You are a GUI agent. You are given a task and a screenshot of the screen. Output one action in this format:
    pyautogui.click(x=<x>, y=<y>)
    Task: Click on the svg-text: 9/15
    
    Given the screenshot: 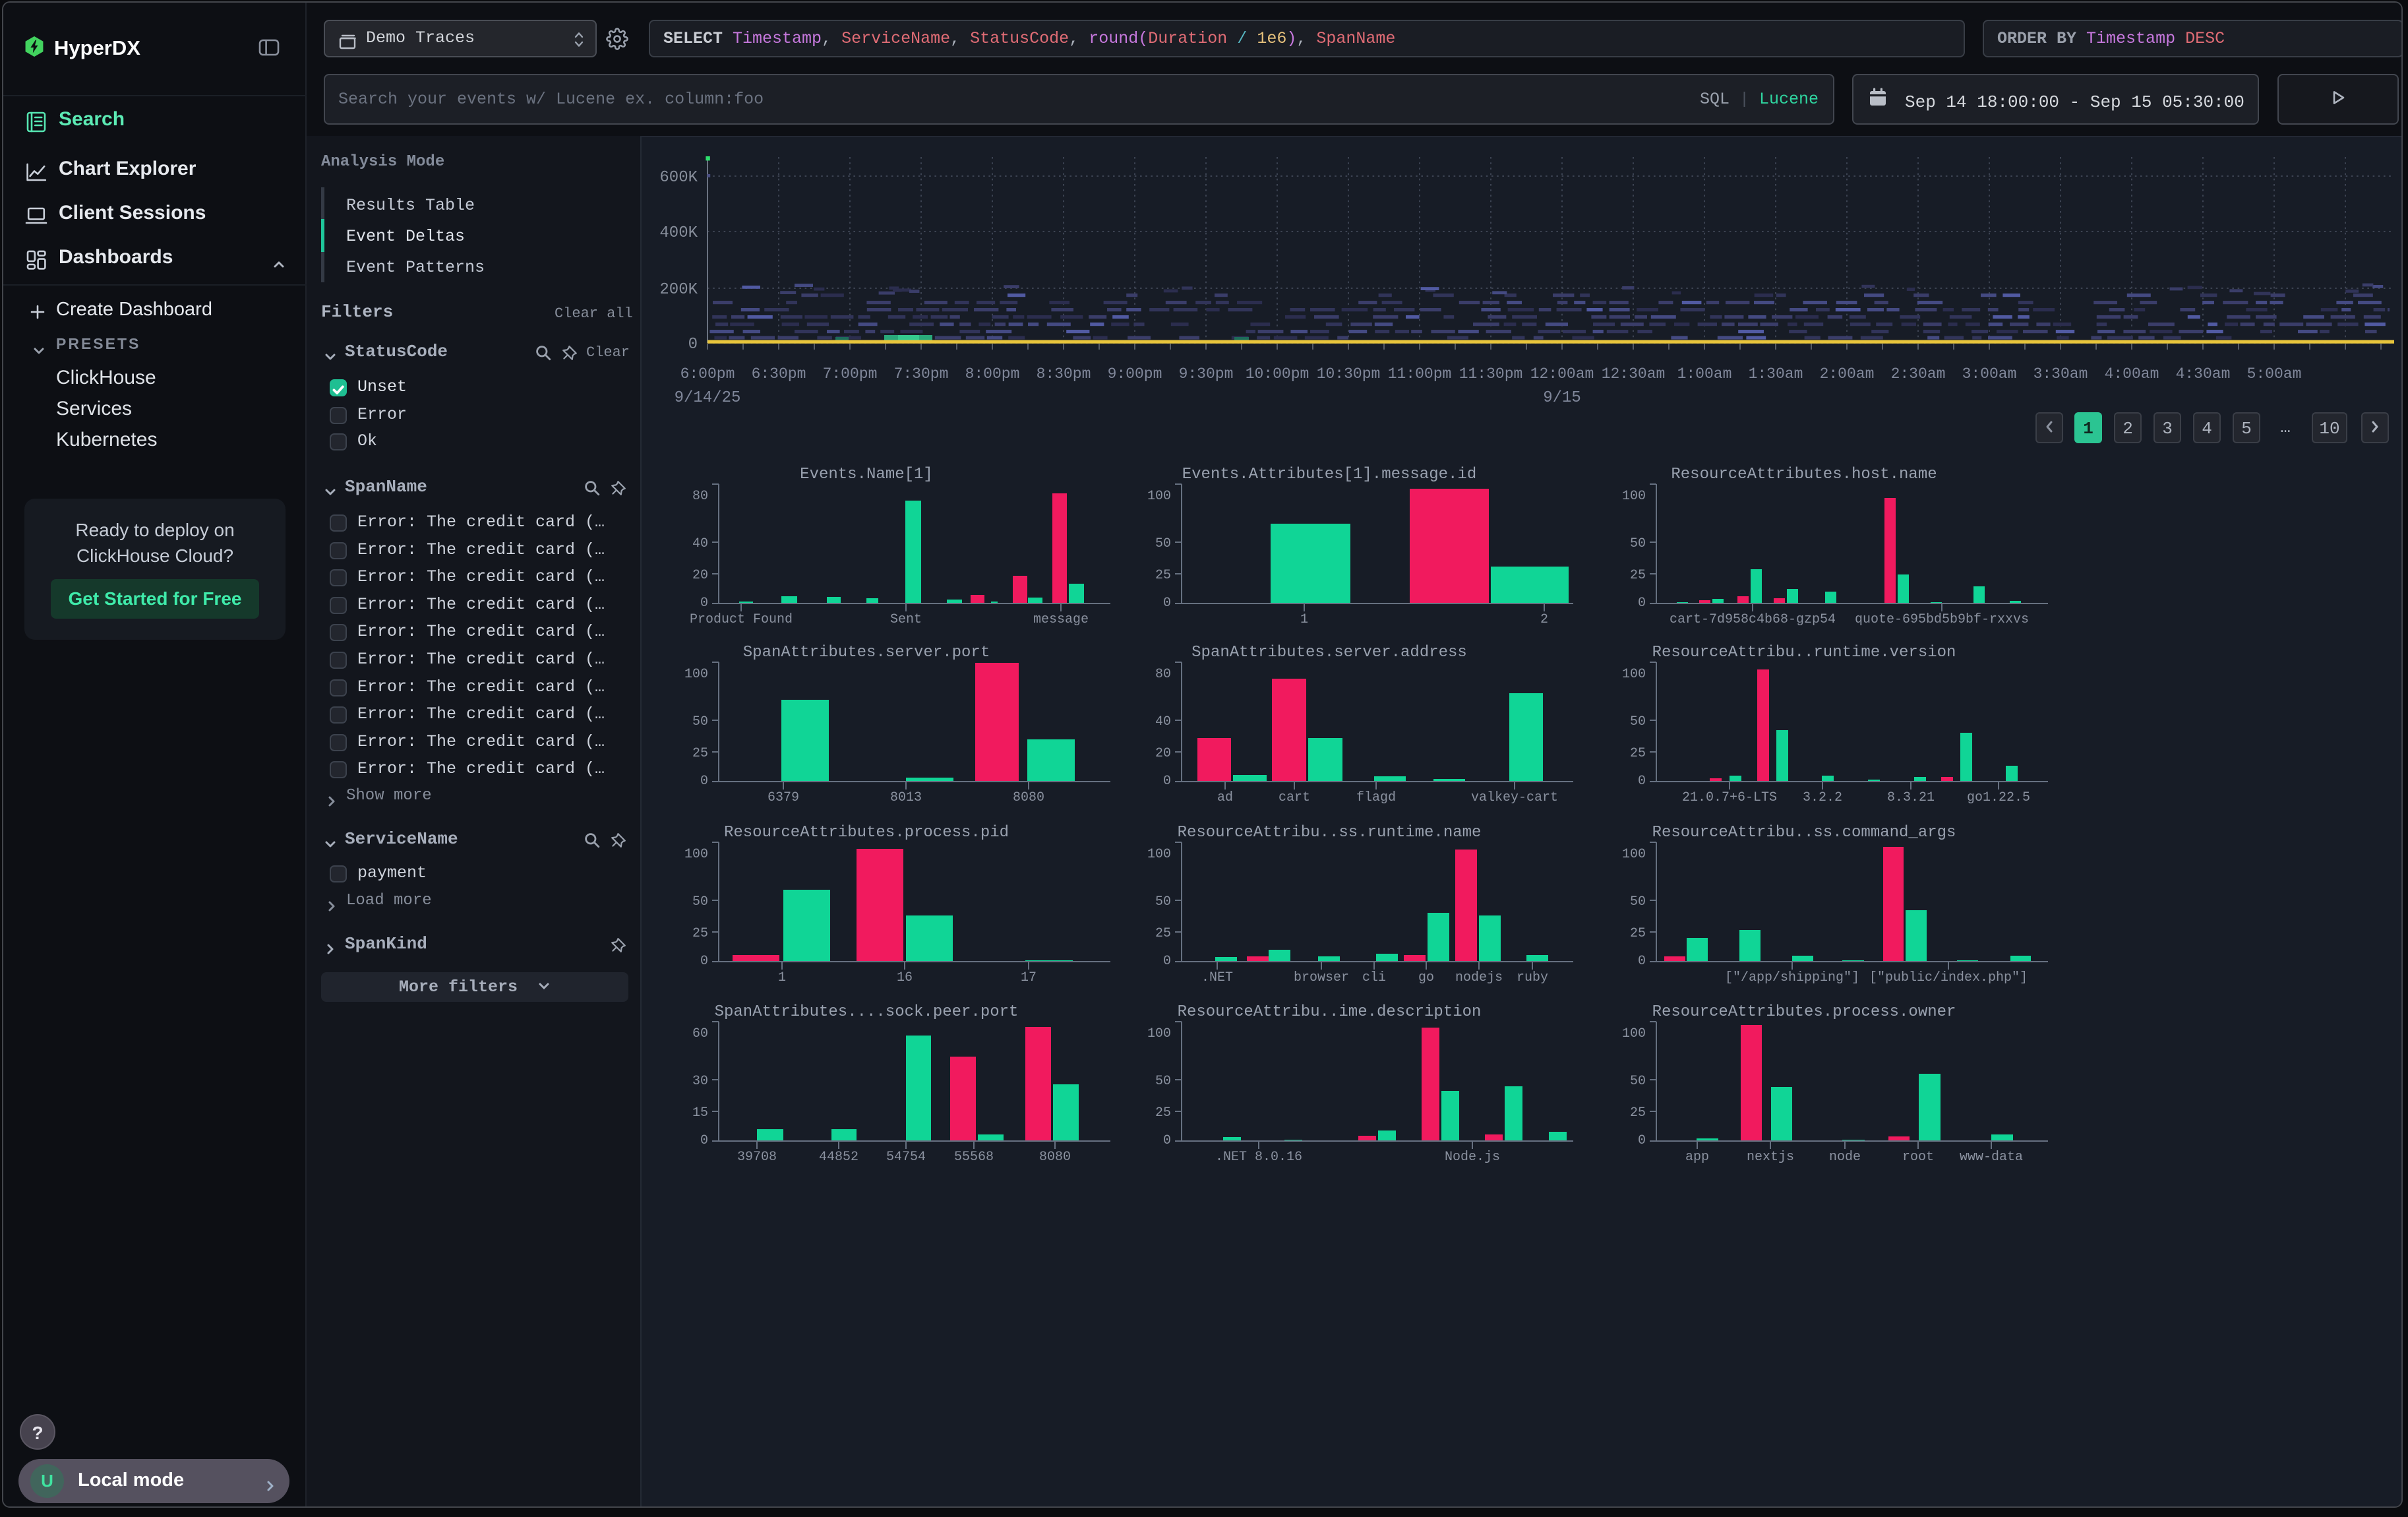 What is the action you would take?
    pyautogui.click(x=1562, y=398)
    